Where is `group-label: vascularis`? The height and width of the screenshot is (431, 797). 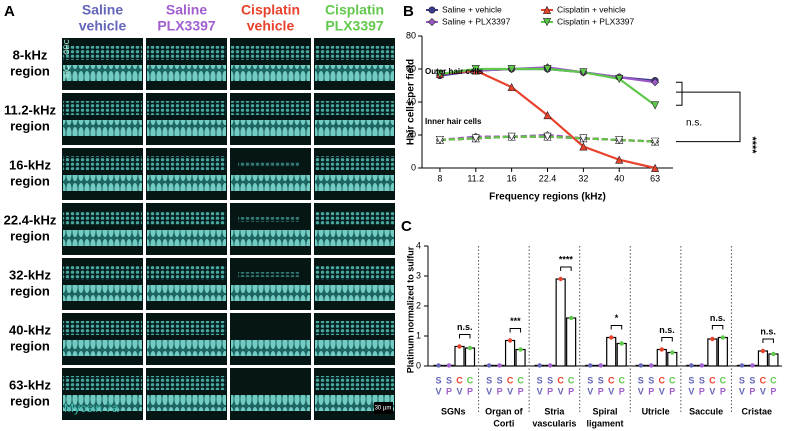
group-label: vascularis is located at coordinates (554, 423).